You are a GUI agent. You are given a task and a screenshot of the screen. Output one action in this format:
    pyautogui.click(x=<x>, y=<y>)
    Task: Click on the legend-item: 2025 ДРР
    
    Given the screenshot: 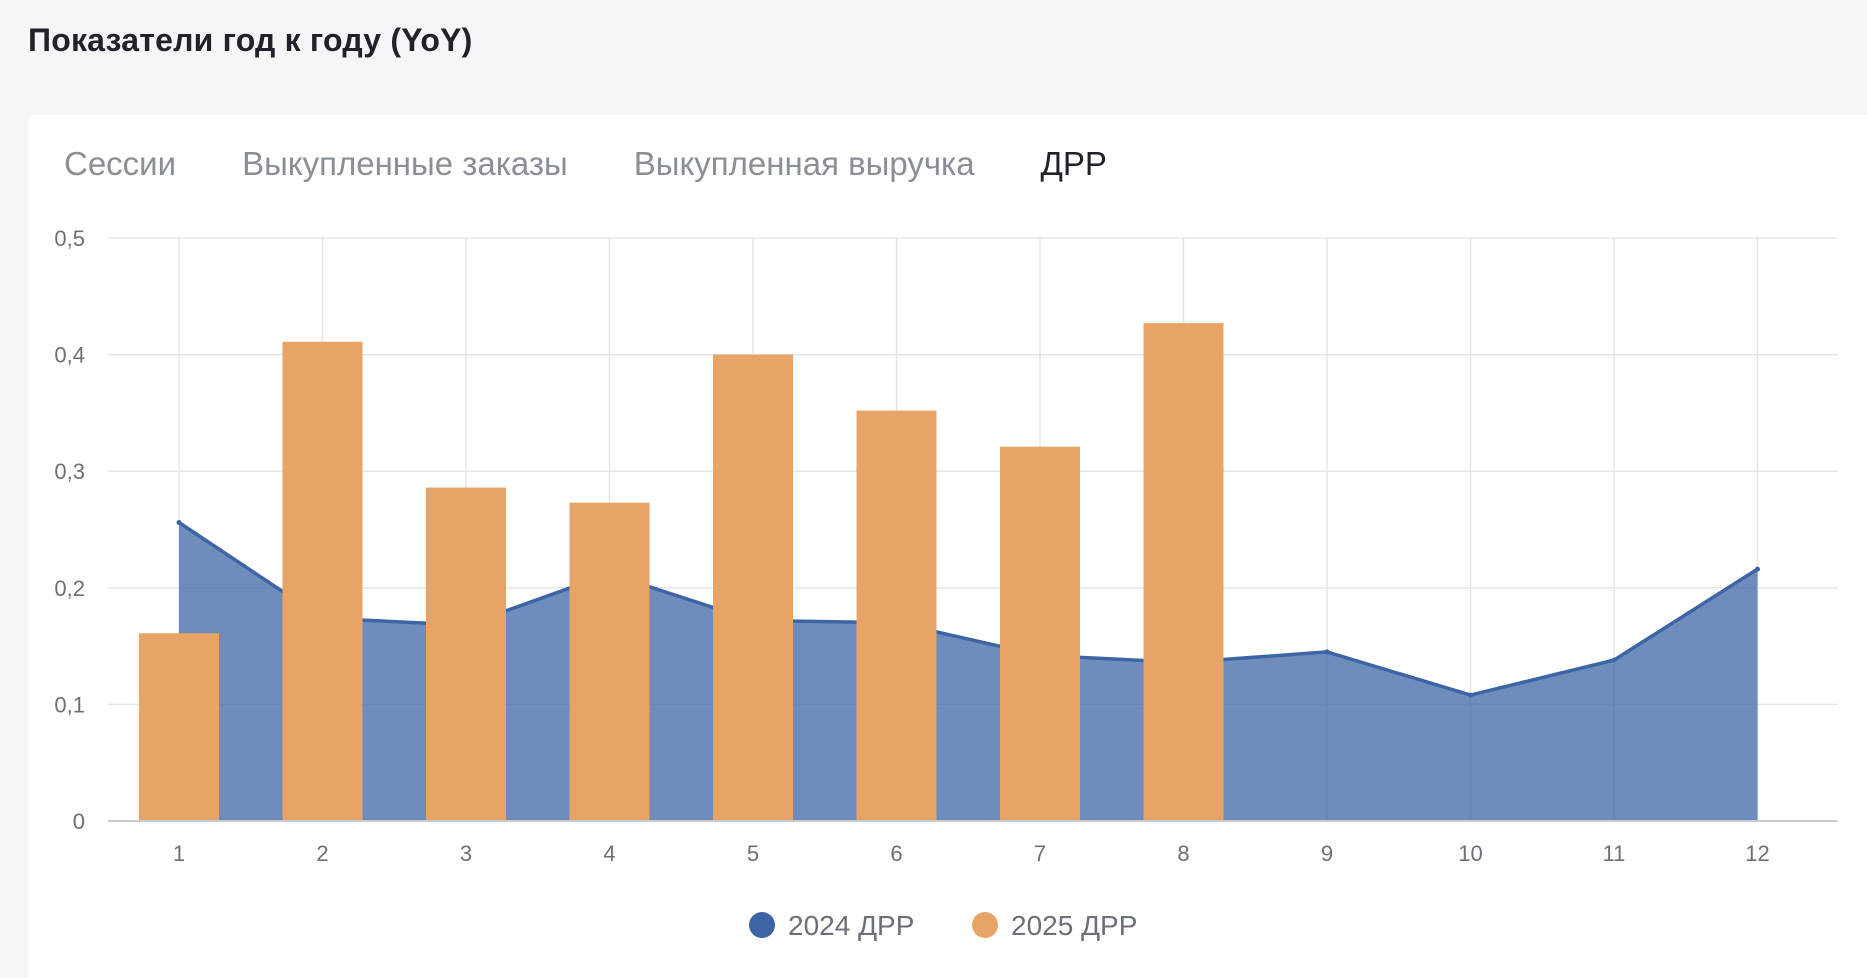 What is the action you would take?
    pyautogui.click(x=1054, y=925)
    